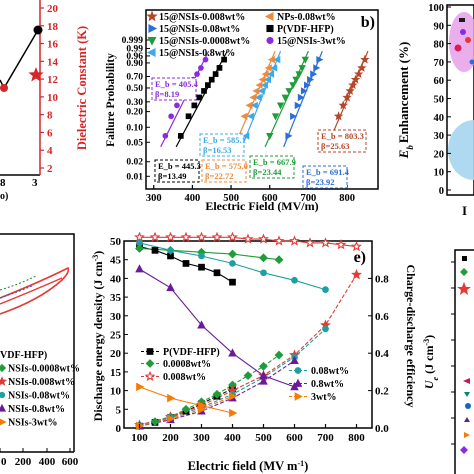 This screenshot has height=474, width=474. I want to click on panel-e-y-tick-label: 20, so click(116, 354).